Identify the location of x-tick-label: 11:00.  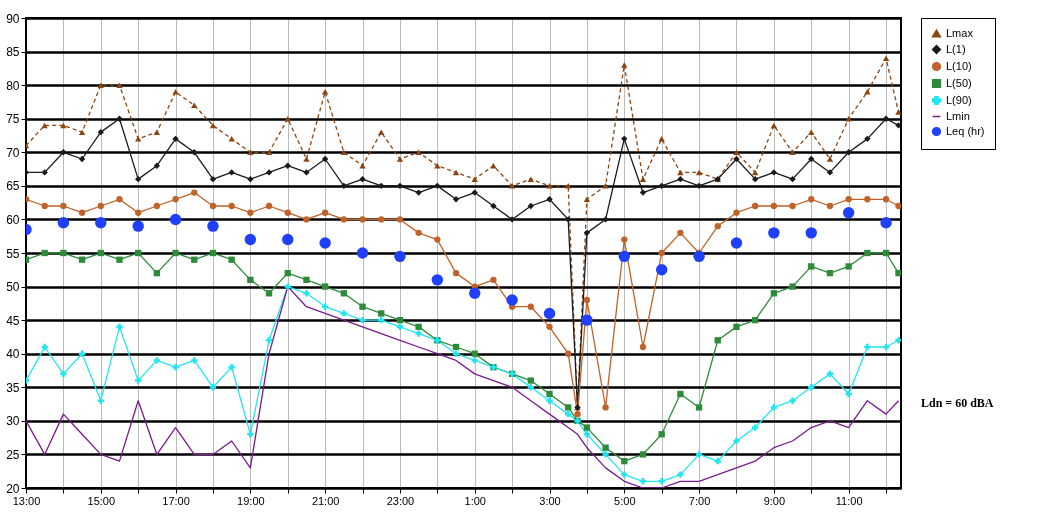
(849, 500).